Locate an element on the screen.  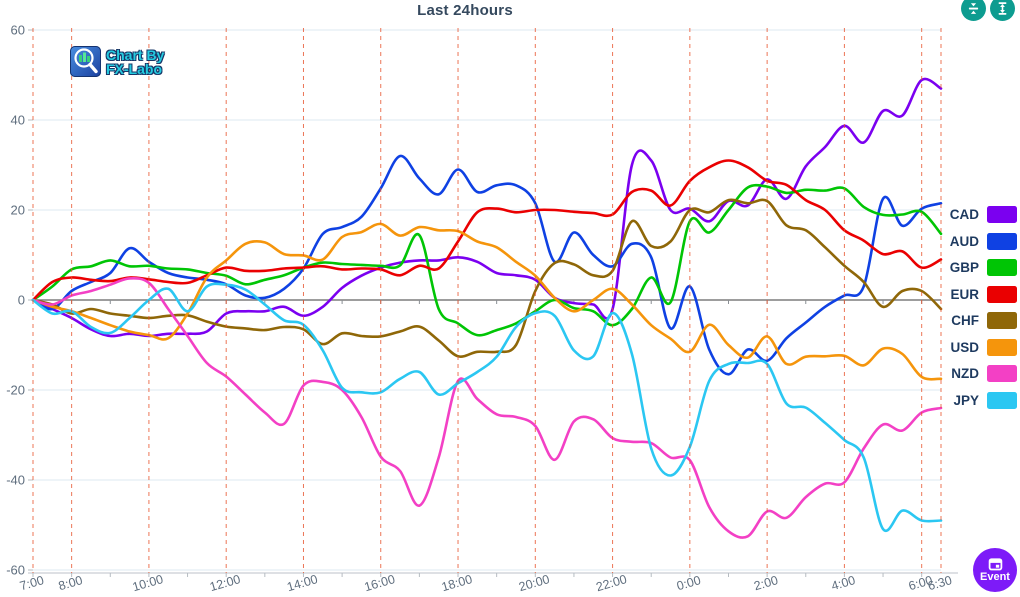
y-tick-label: 20 is located at coordinates (18, 210).